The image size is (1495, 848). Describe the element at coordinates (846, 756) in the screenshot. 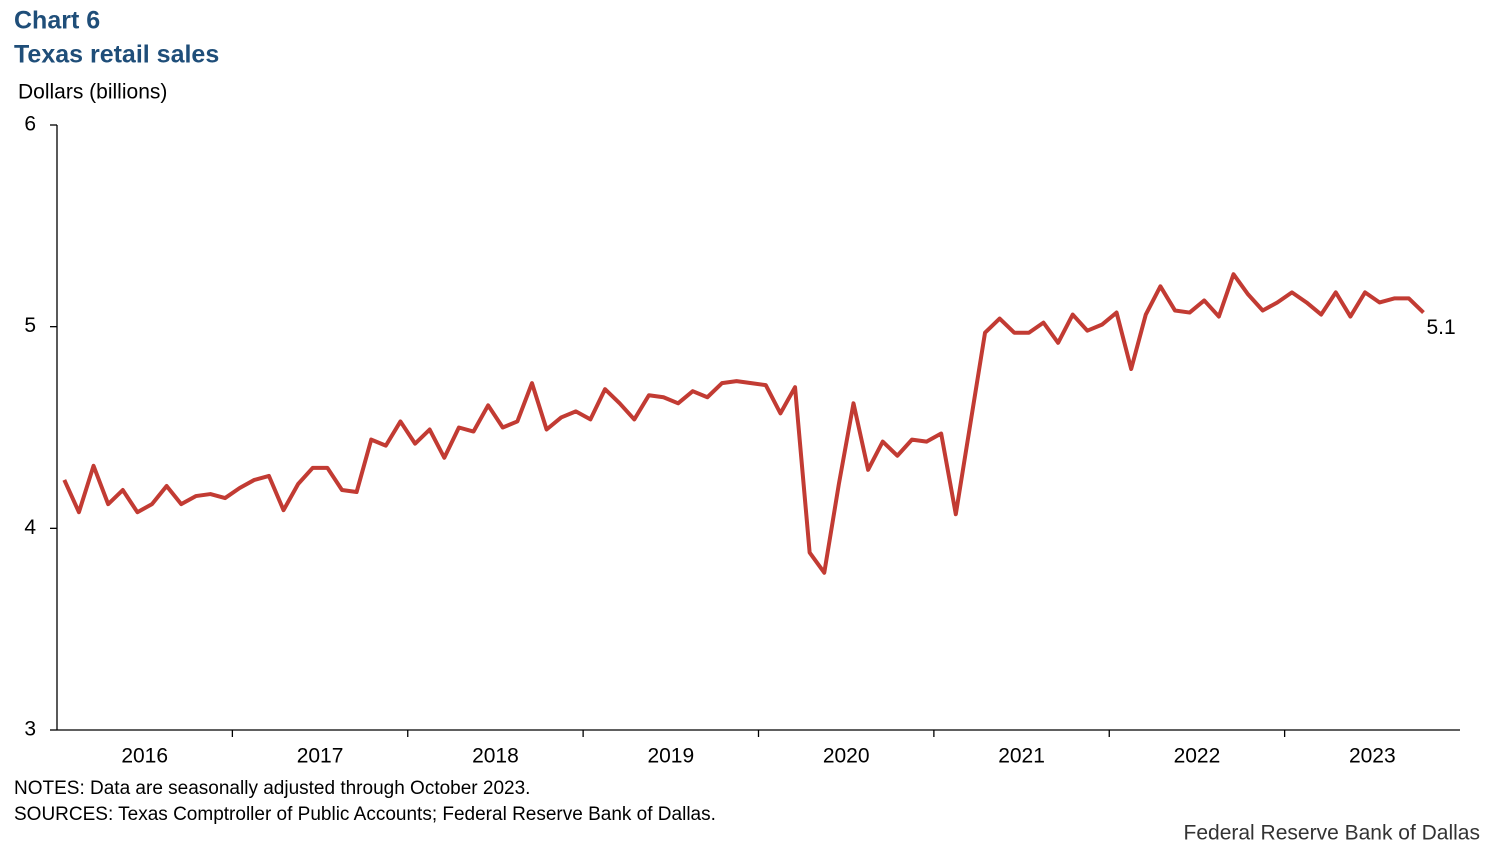

I see `x-tick-label: 2020` at that location.